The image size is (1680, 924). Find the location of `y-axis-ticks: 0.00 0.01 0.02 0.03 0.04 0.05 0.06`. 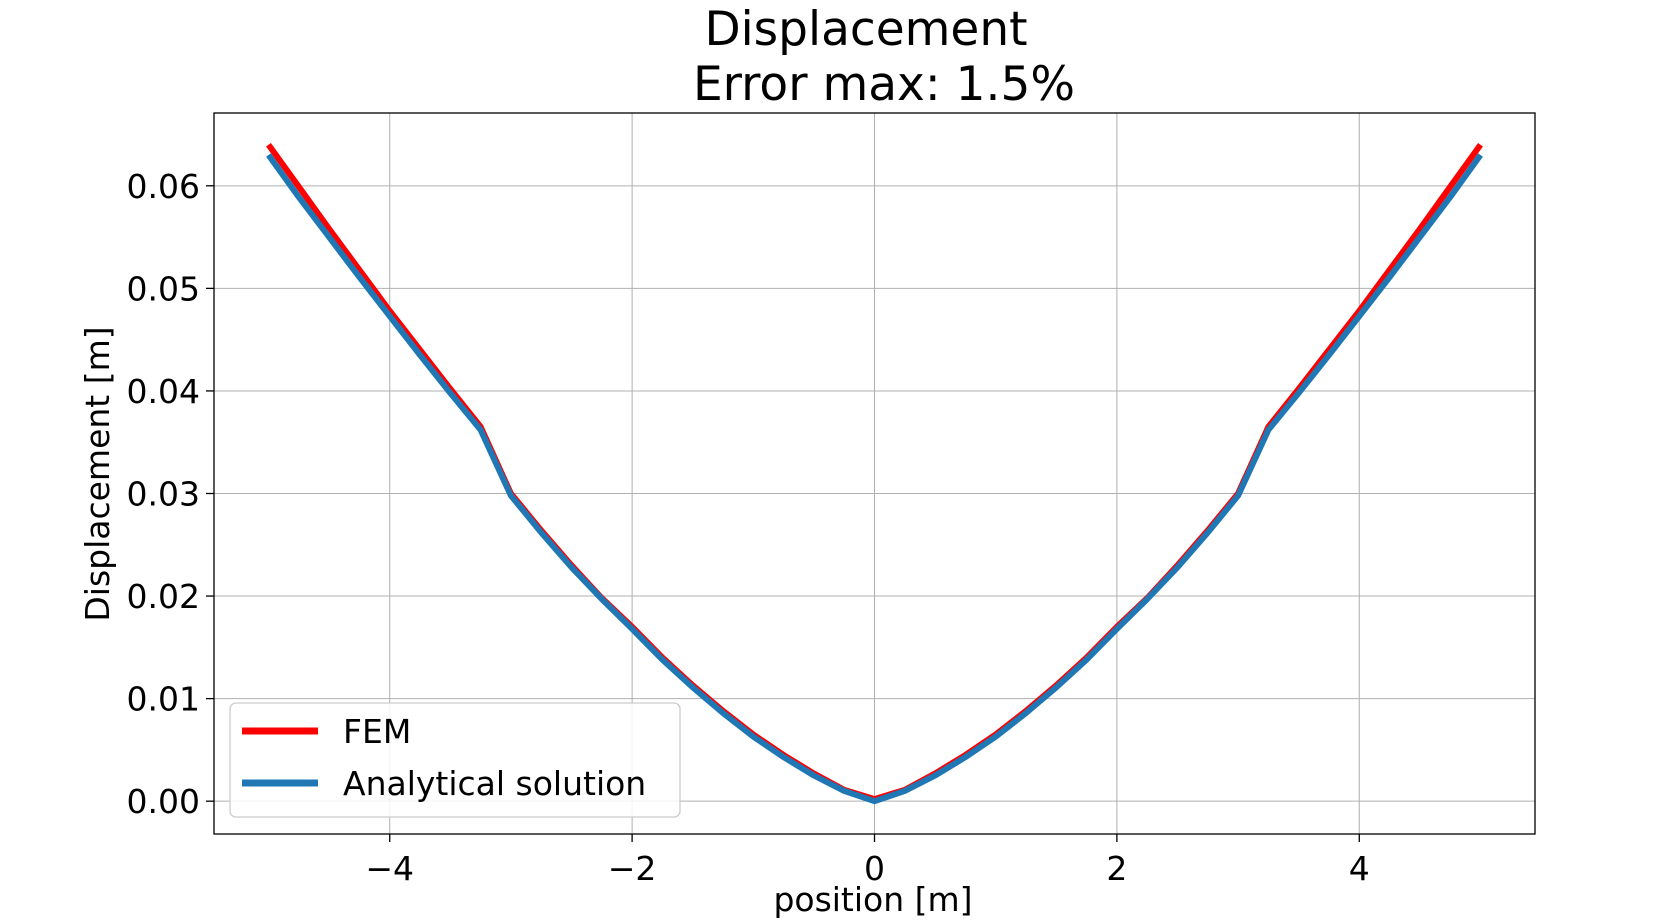

y-axis-ticks: 0.00 0.01 0.02 0.03 0.04 0.05 0.06 is located at coordinates (170, 494).